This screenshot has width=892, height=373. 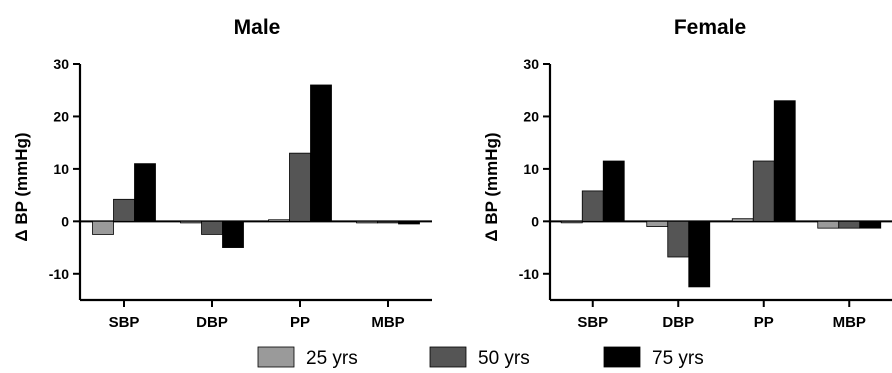 What do you see at coordinates (504, 358) in the screenshot?
I see `legend-label: 50 yrs` at bounding box center [504, 358].